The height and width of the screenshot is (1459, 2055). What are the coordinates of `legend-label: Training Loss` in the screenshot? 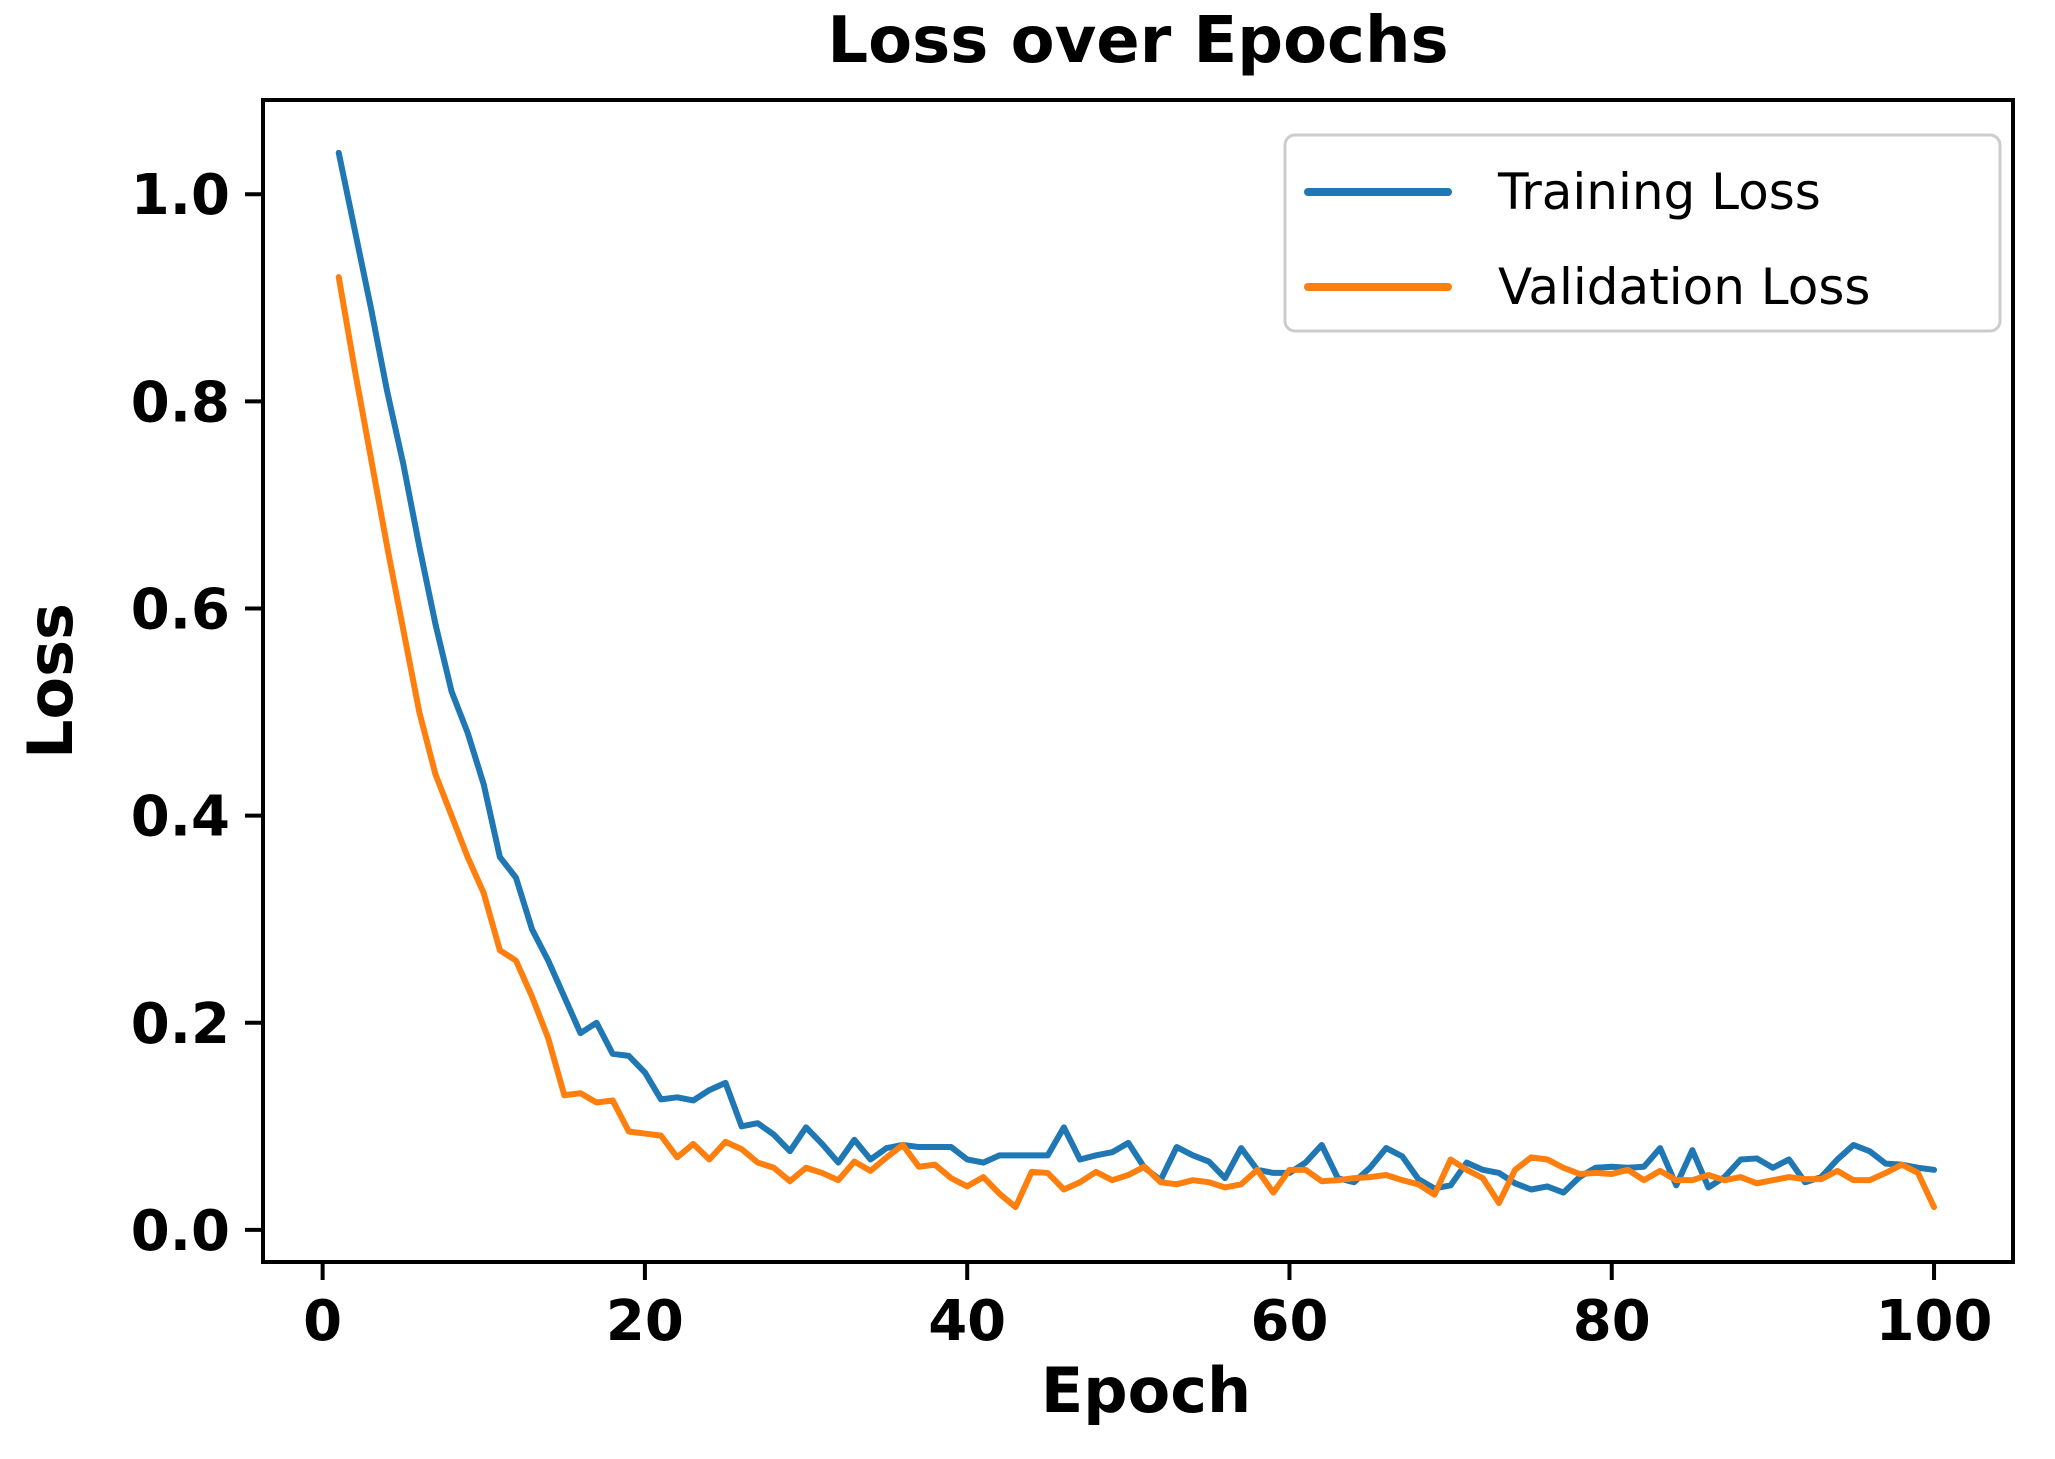 It's located at (1659, 192).